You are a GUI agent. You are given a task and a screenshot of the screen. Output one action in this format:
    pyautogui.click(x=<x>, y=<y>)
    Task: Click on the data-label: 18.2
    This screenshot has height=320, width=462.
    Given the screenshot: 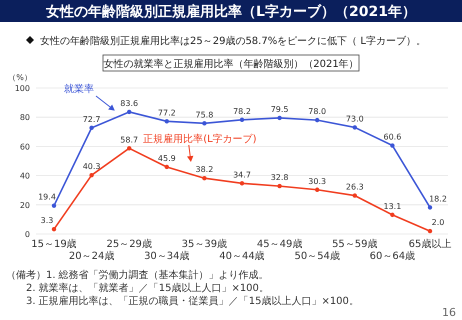 What is the action you would take?
    pyautogui.click(x=438, y=199)
    